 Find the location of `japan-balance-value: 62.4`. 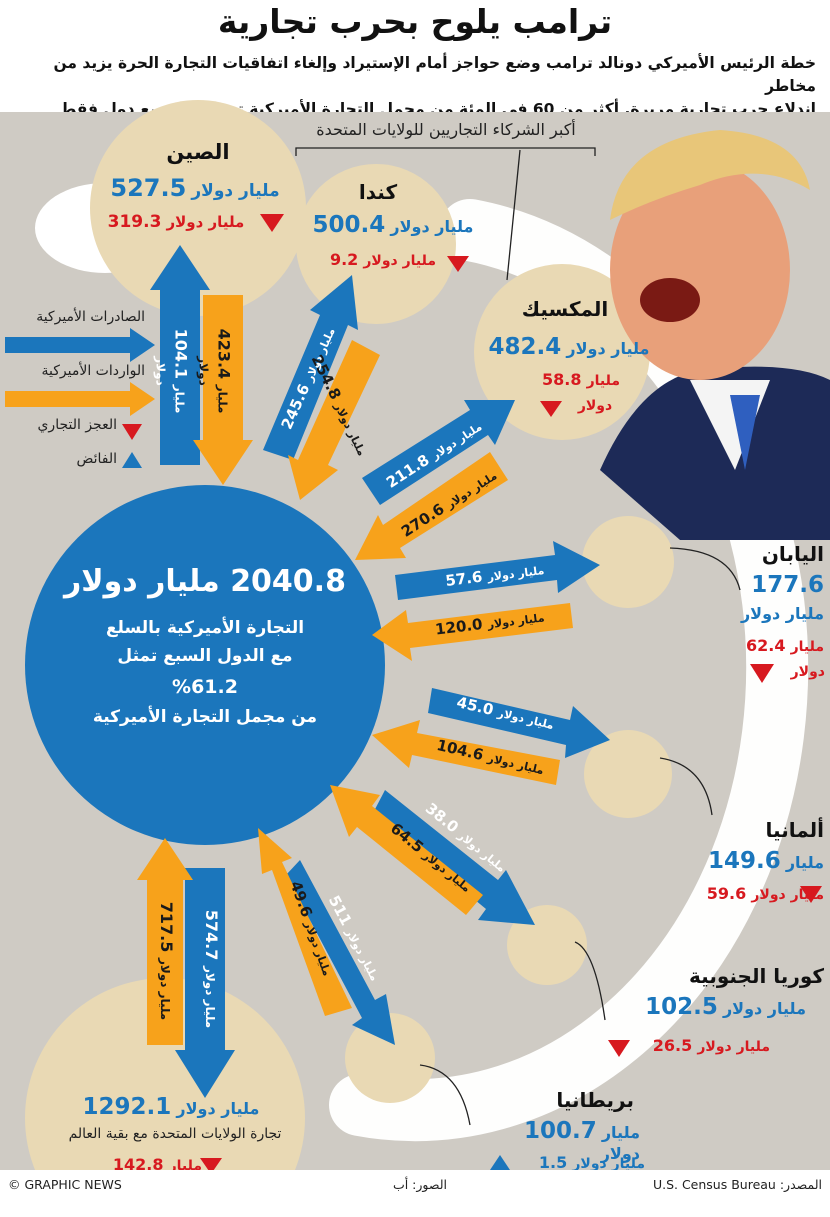

japan-balance-value: 62.4 is located at coordinates (766, 645).